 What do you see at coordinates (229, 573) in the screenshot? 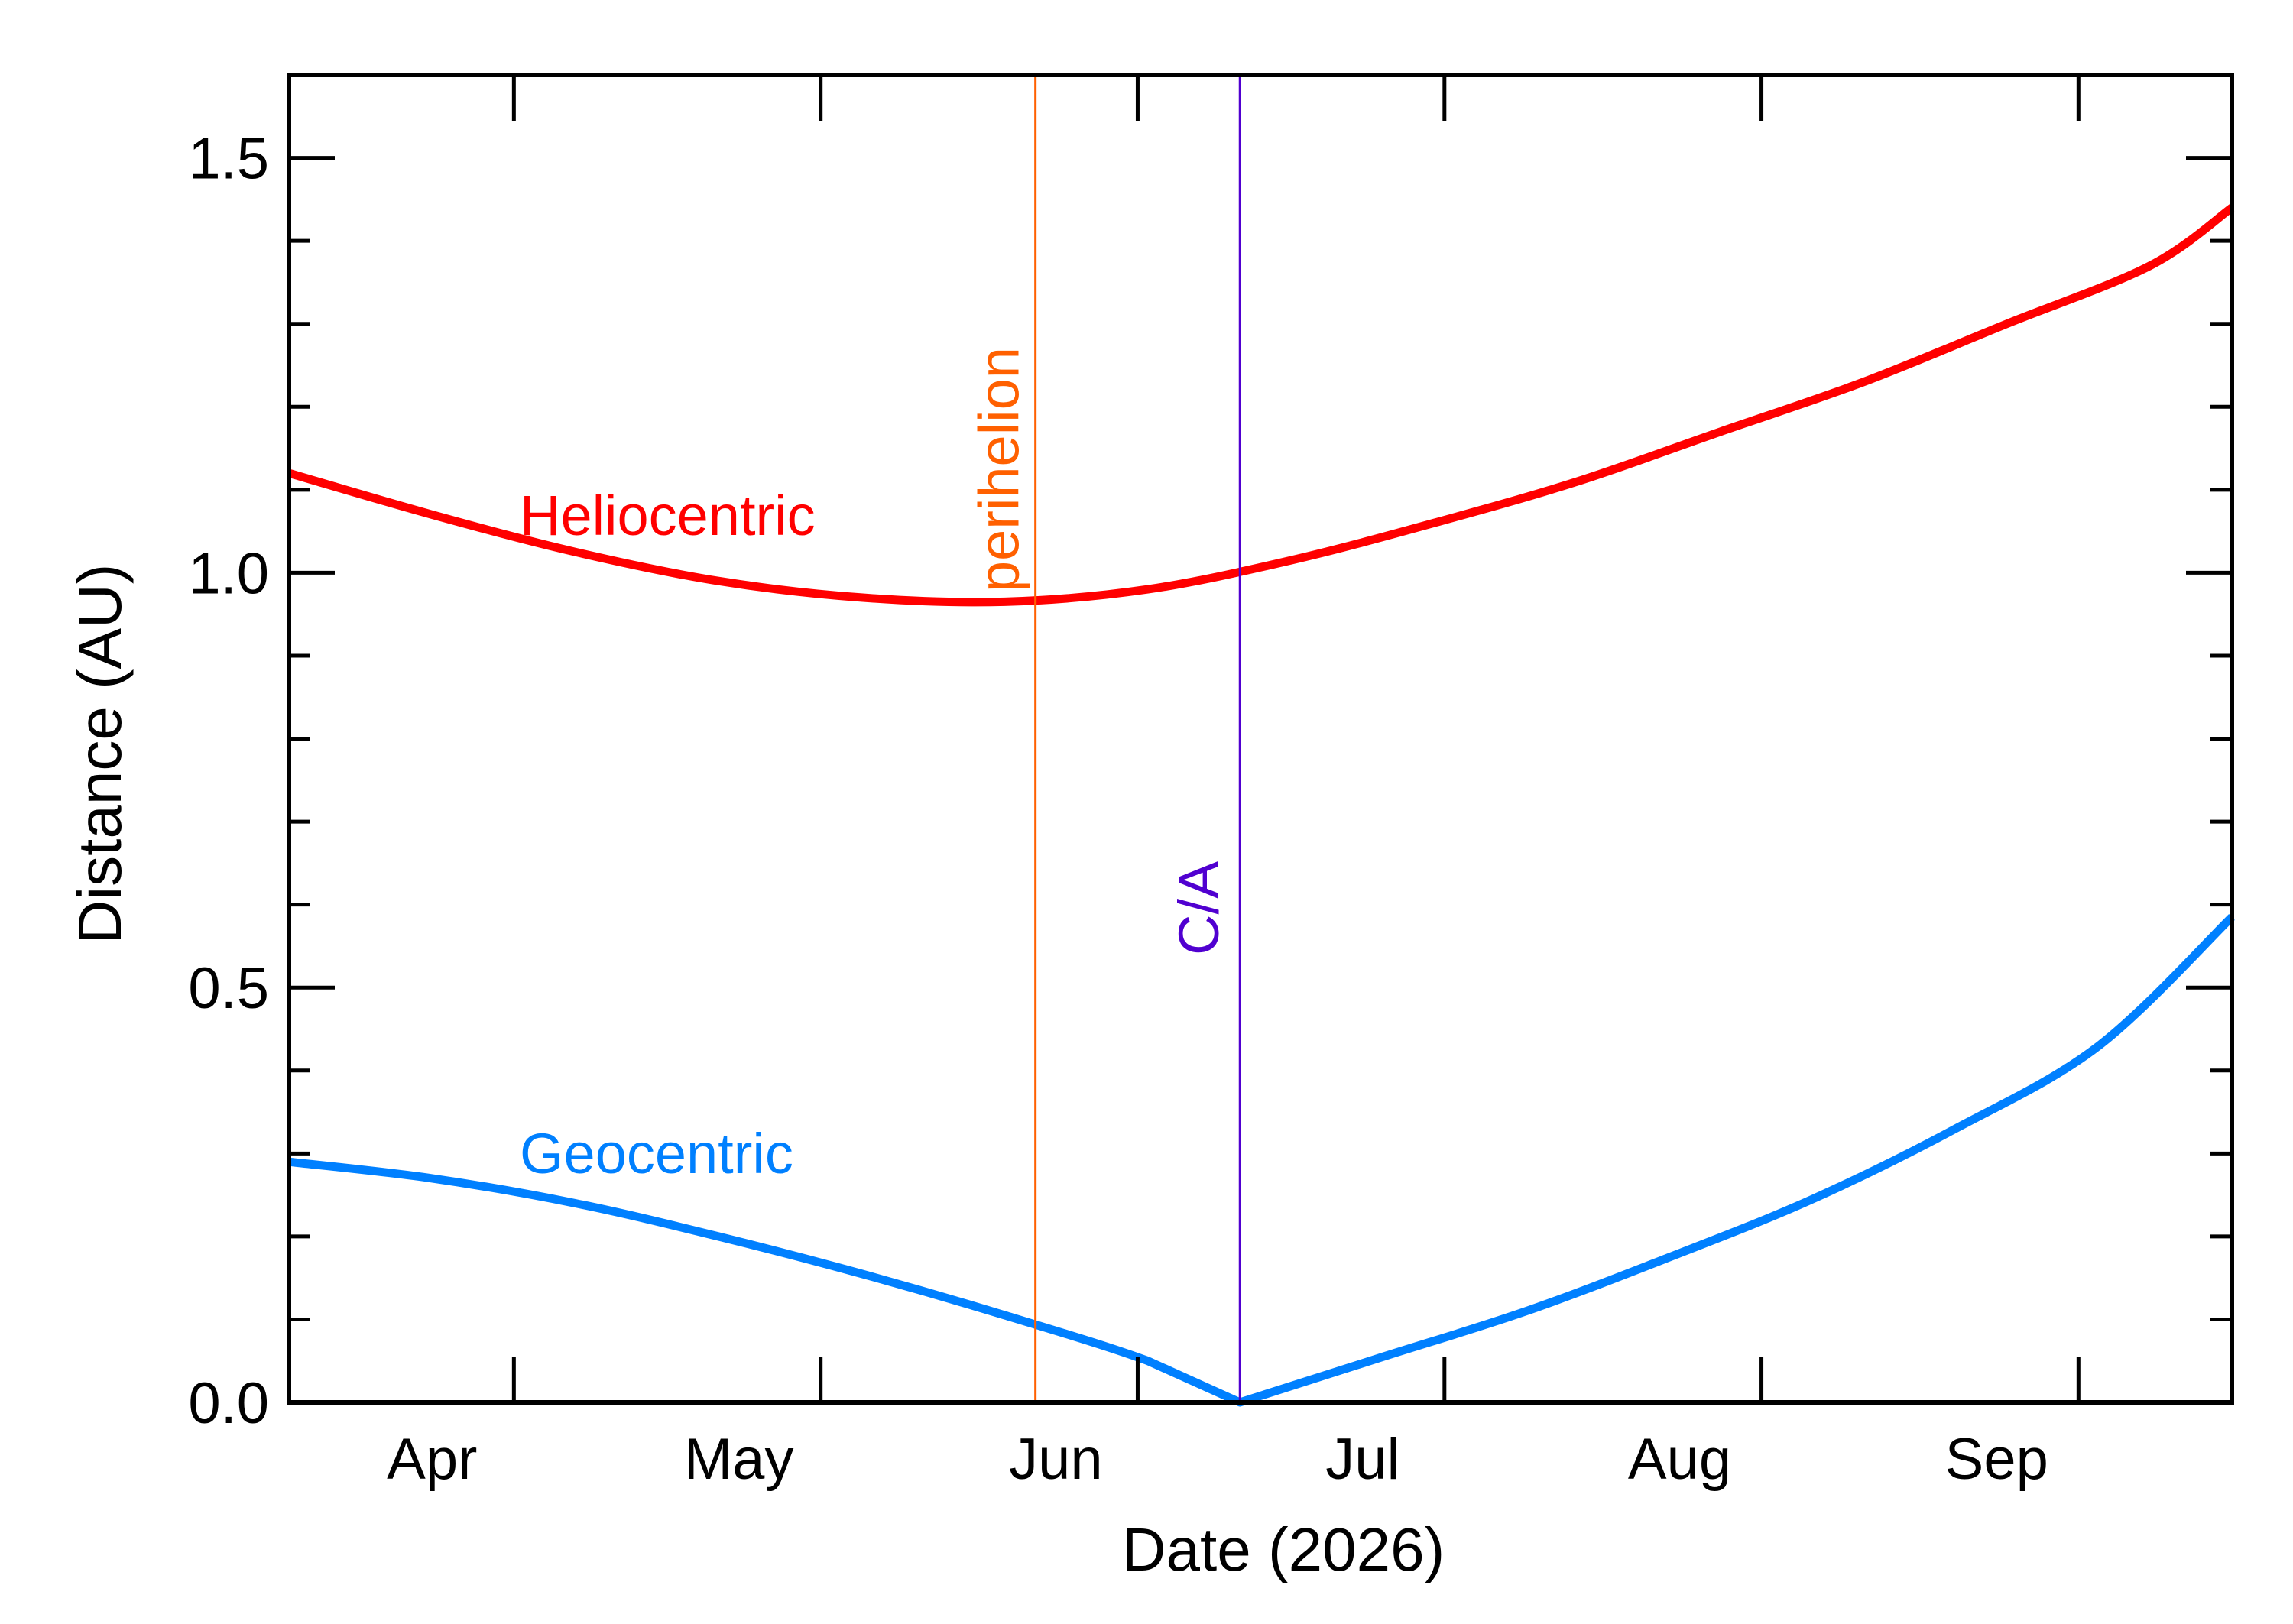
I see `y-tick-label: 1.0` at bounding box center [229, 573].